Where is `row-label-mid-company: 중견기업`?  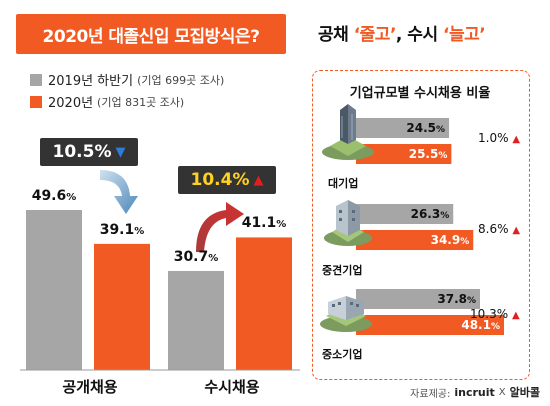 row-label-mid-company: 중견기업 is located at coordinates (342, 270).